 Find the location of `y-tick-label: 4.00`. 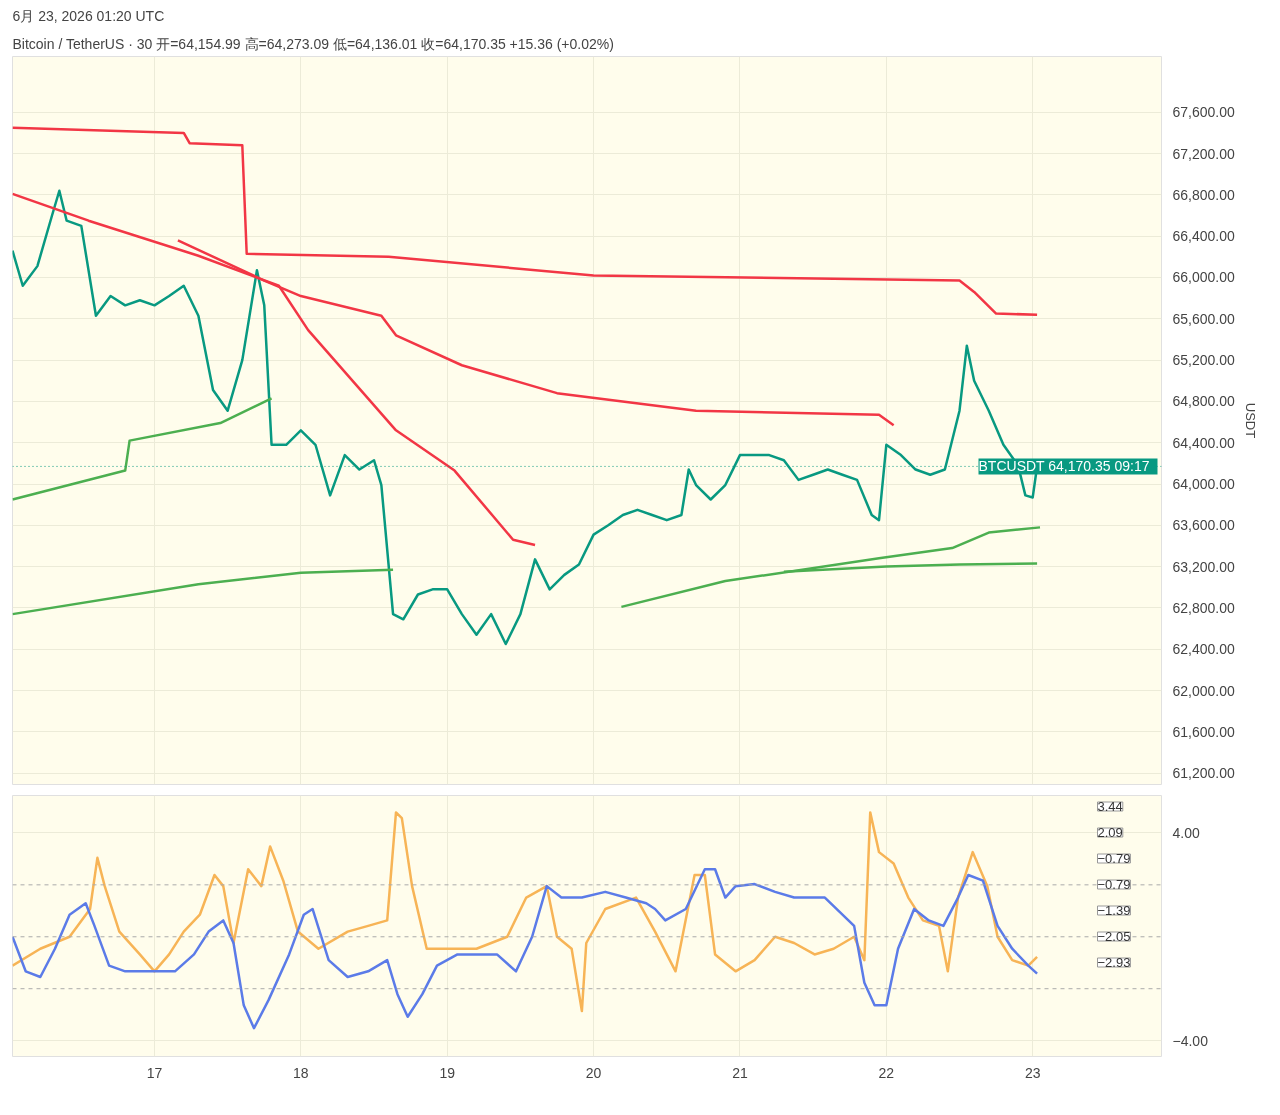

y-tick-label: 4.00 is located at coordinates (1186, 832).